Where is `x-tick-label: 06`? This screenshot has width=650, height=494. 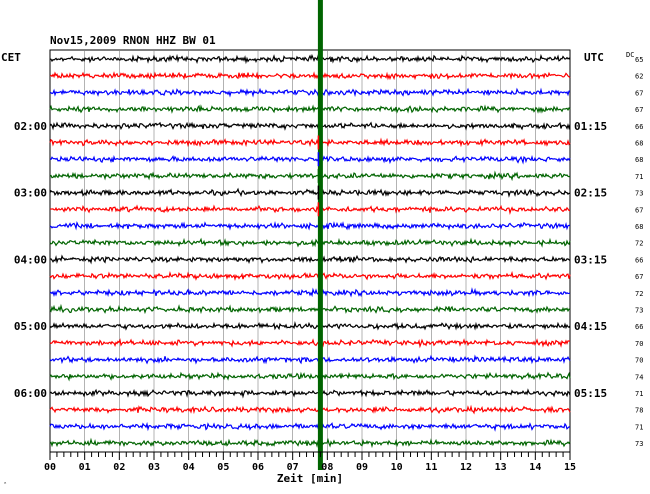 x-tick-label: 06 is located at coordinates (258, 467).